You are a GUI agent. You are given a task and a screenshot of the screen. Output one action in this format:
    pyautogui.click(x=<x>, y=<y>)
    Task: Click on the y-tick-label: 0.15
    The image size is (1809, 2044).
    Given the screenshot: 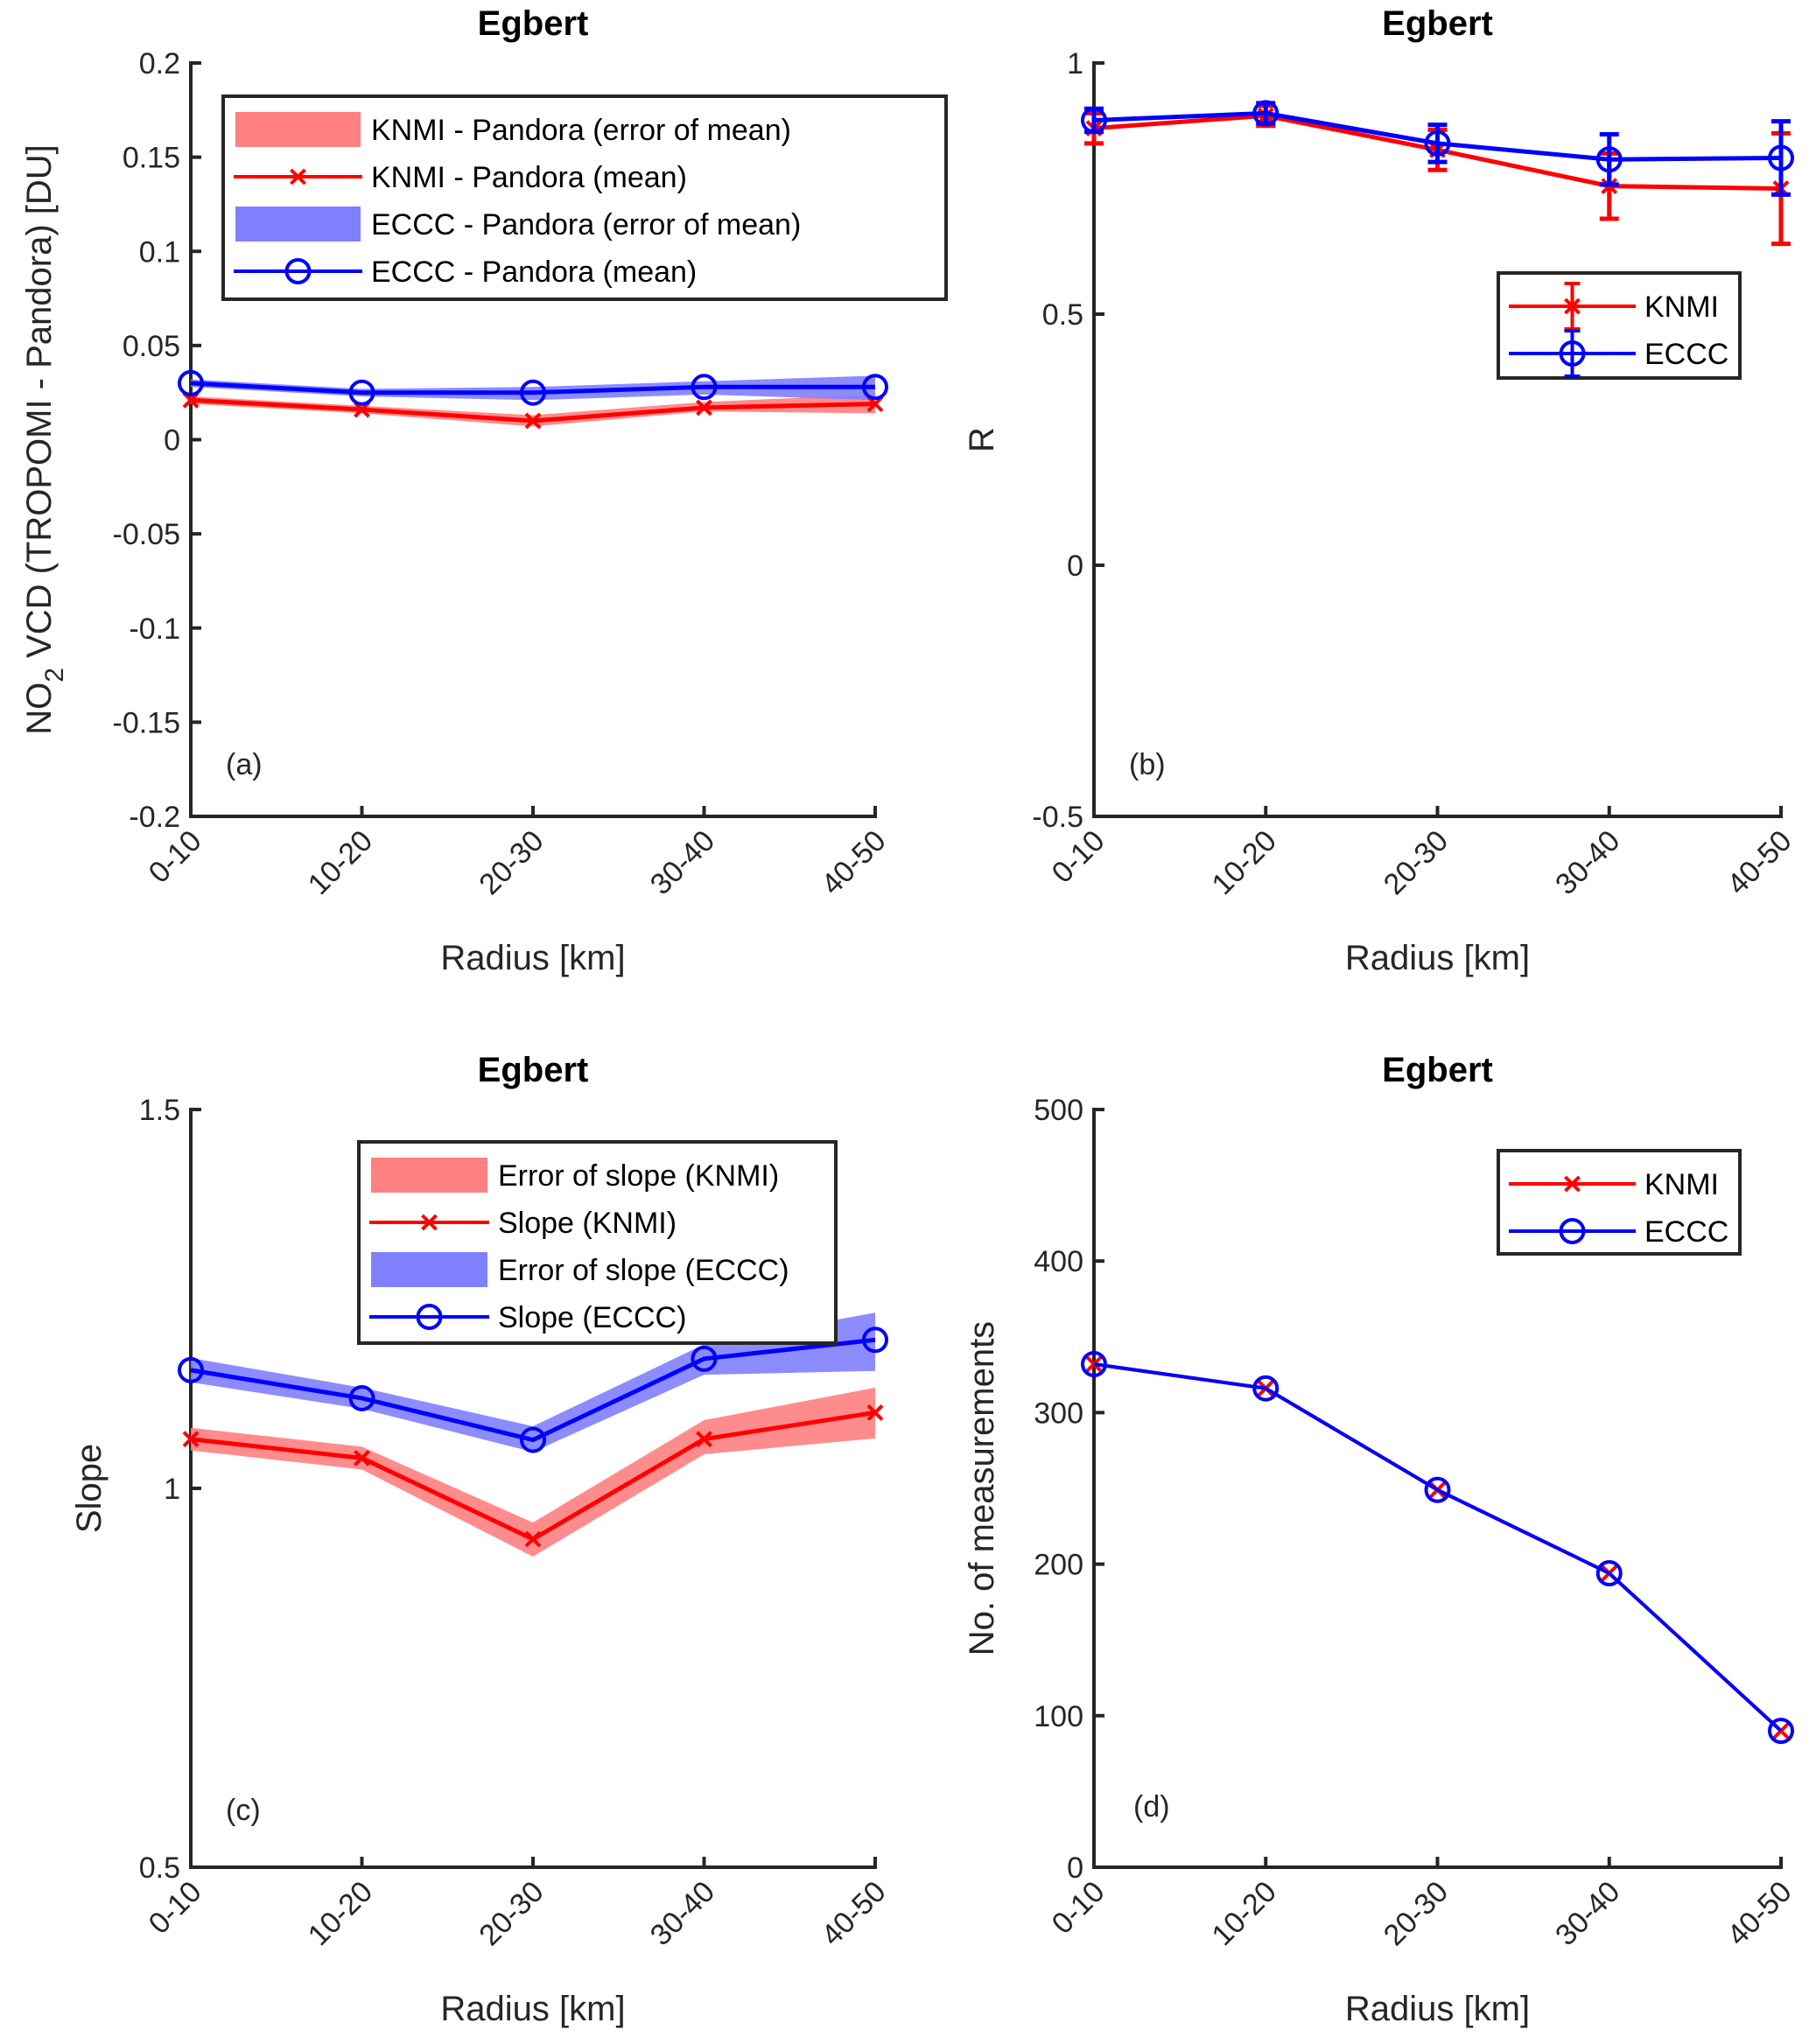 What is the action you would take?
    pyautogui.click(x=151, y=158)
    